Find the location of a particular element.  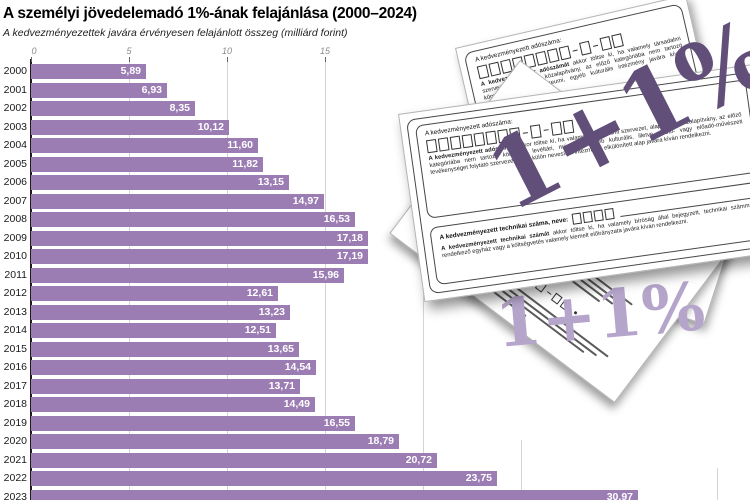

year-label: 2021 is located at coordinates (15, 459).